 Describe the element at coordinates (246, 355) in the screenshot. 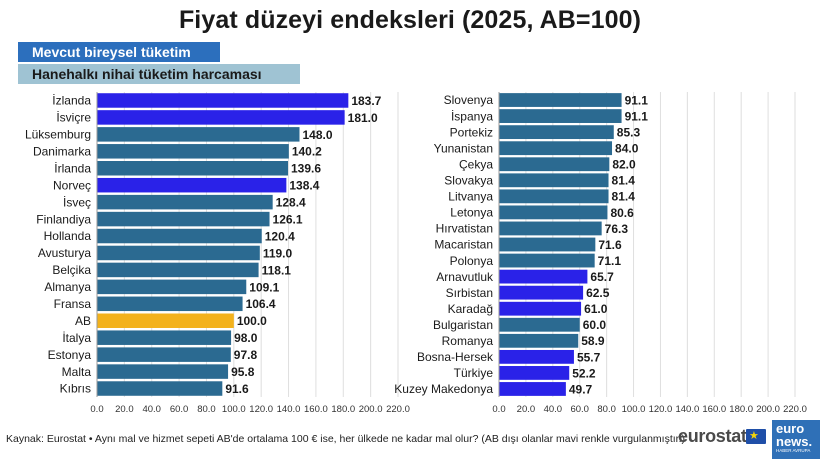

I see `data-label: 97.8` at that location.